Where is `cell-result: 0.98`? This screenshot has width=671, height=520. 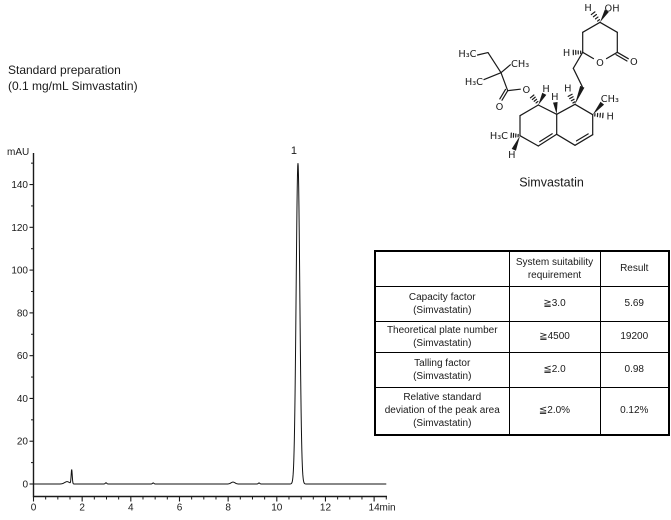 cell-result: 0.98 is located at coordinates (634, 369).